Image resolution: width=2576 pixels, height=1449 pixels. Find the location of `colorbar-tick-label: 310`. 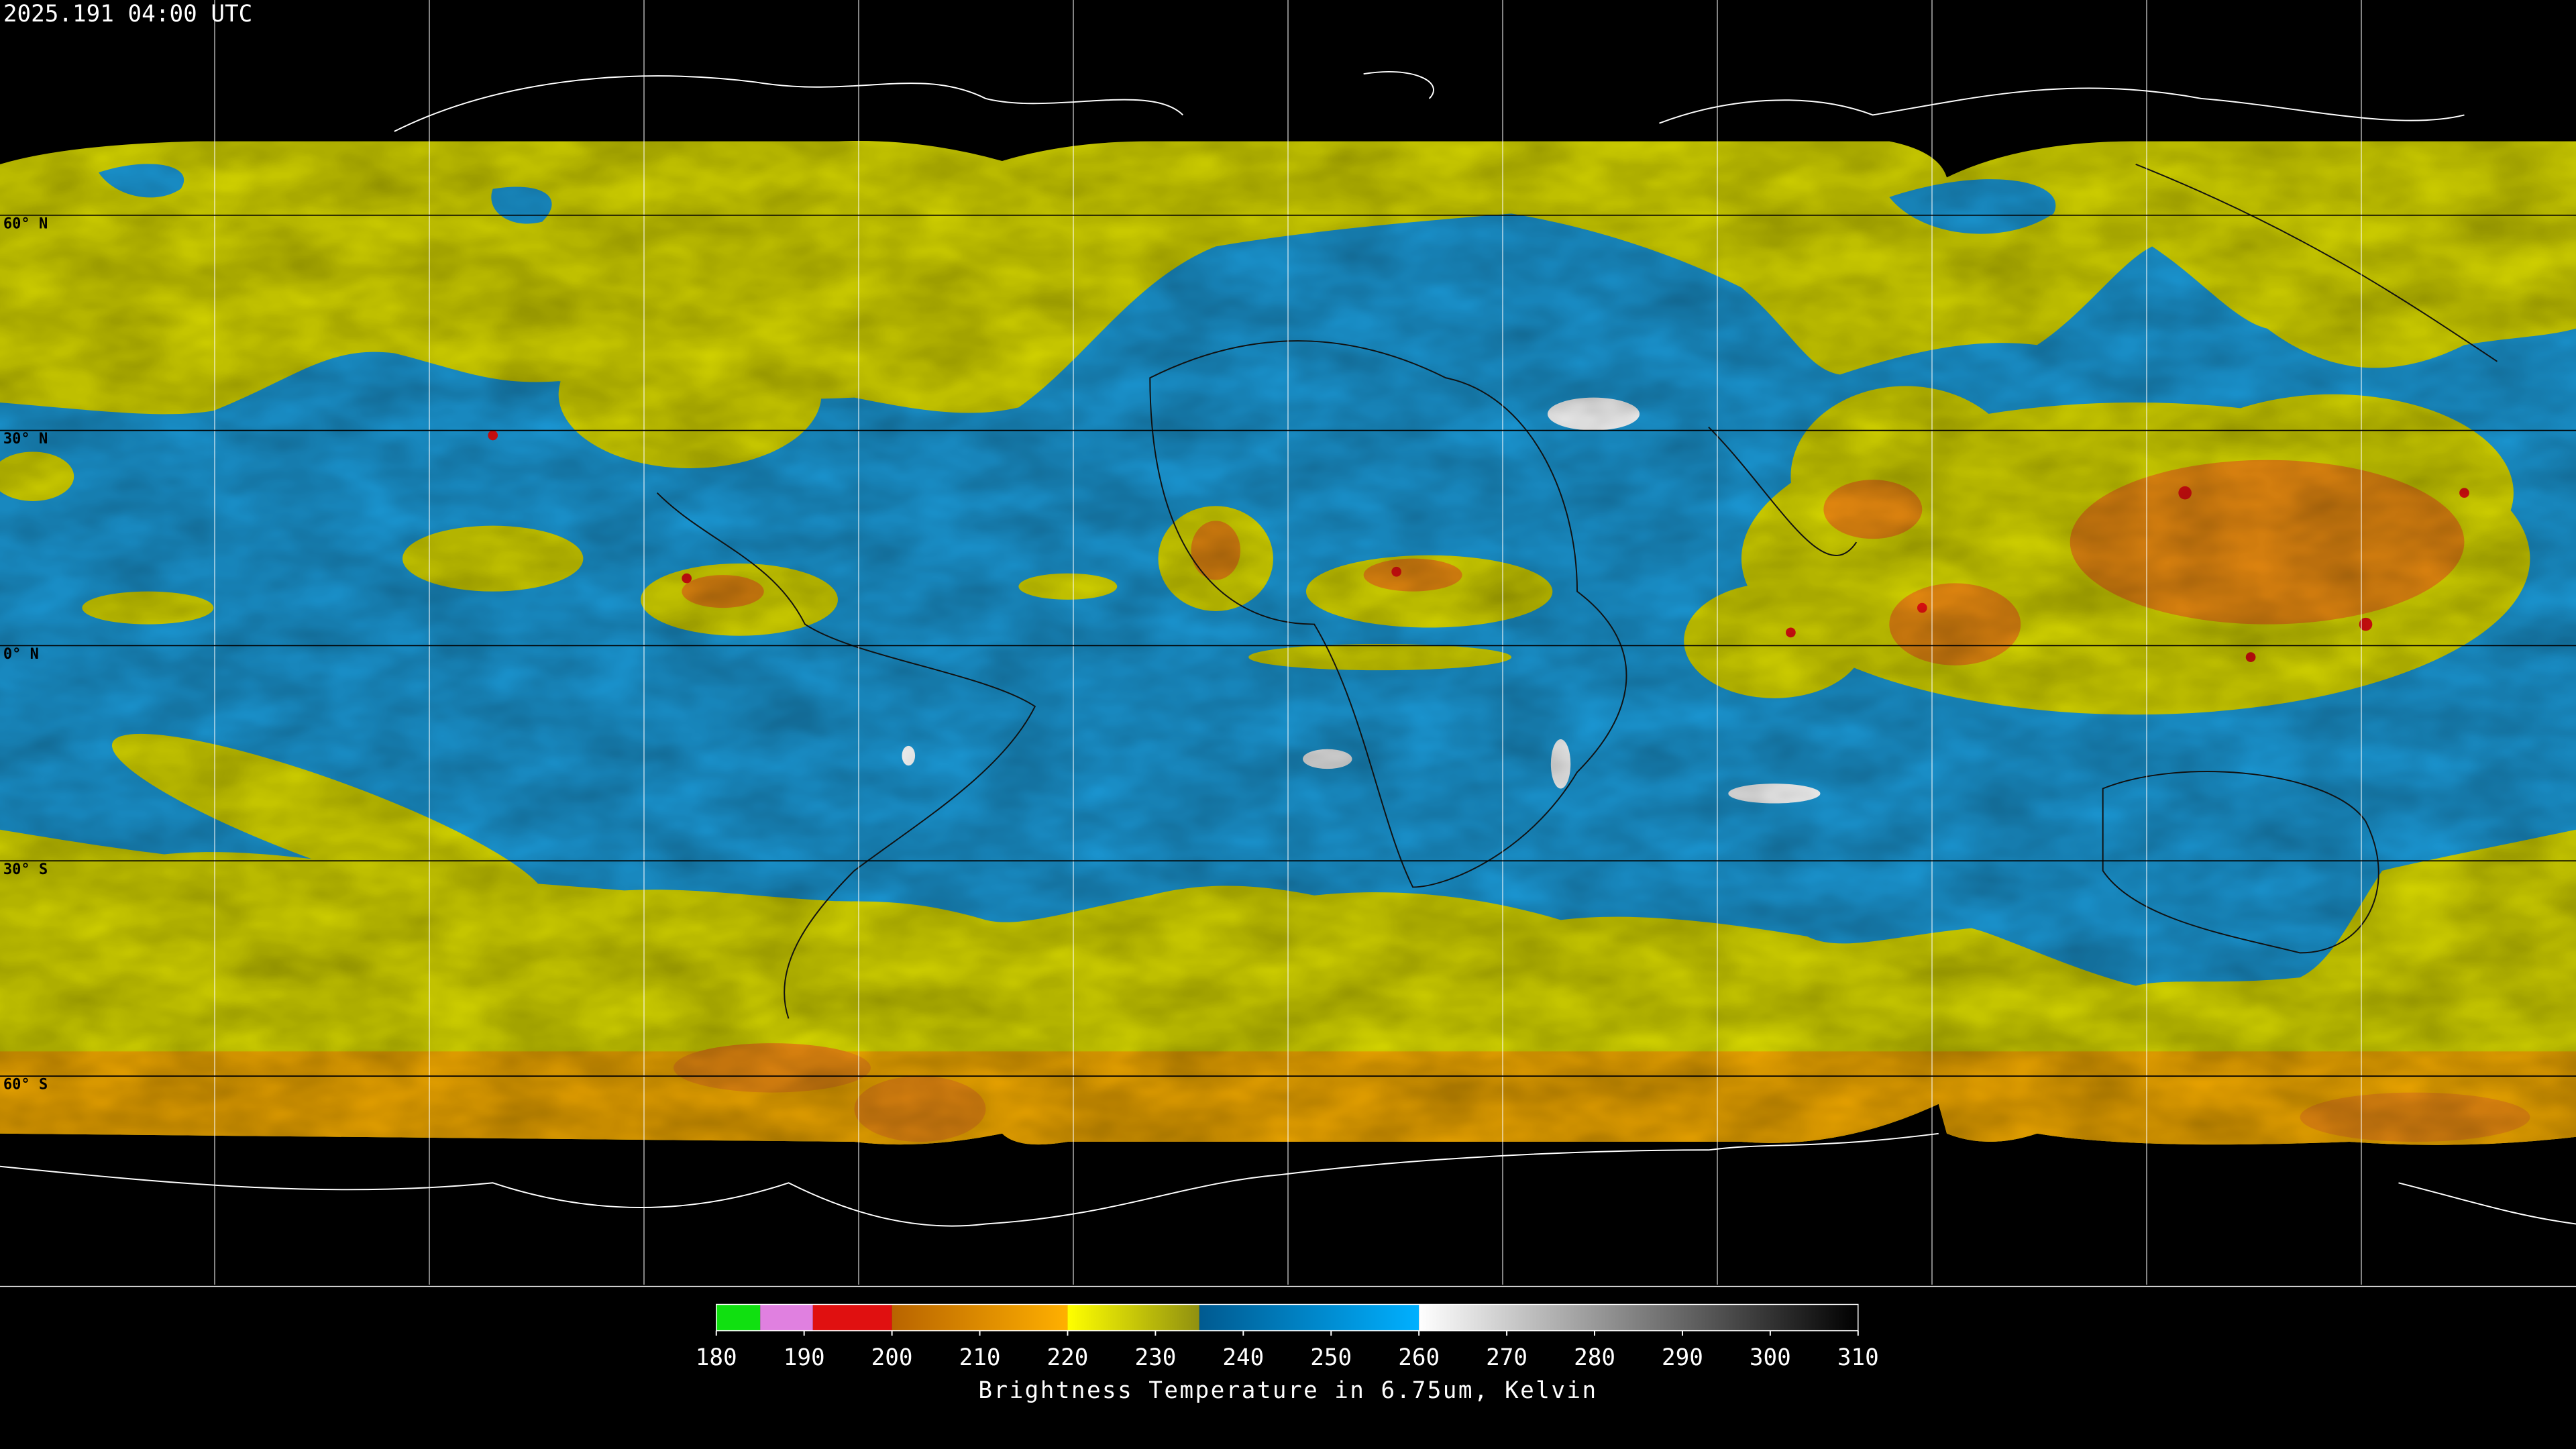

colorbar-tick-label: 310 is located at coordinates (1858, 1357).